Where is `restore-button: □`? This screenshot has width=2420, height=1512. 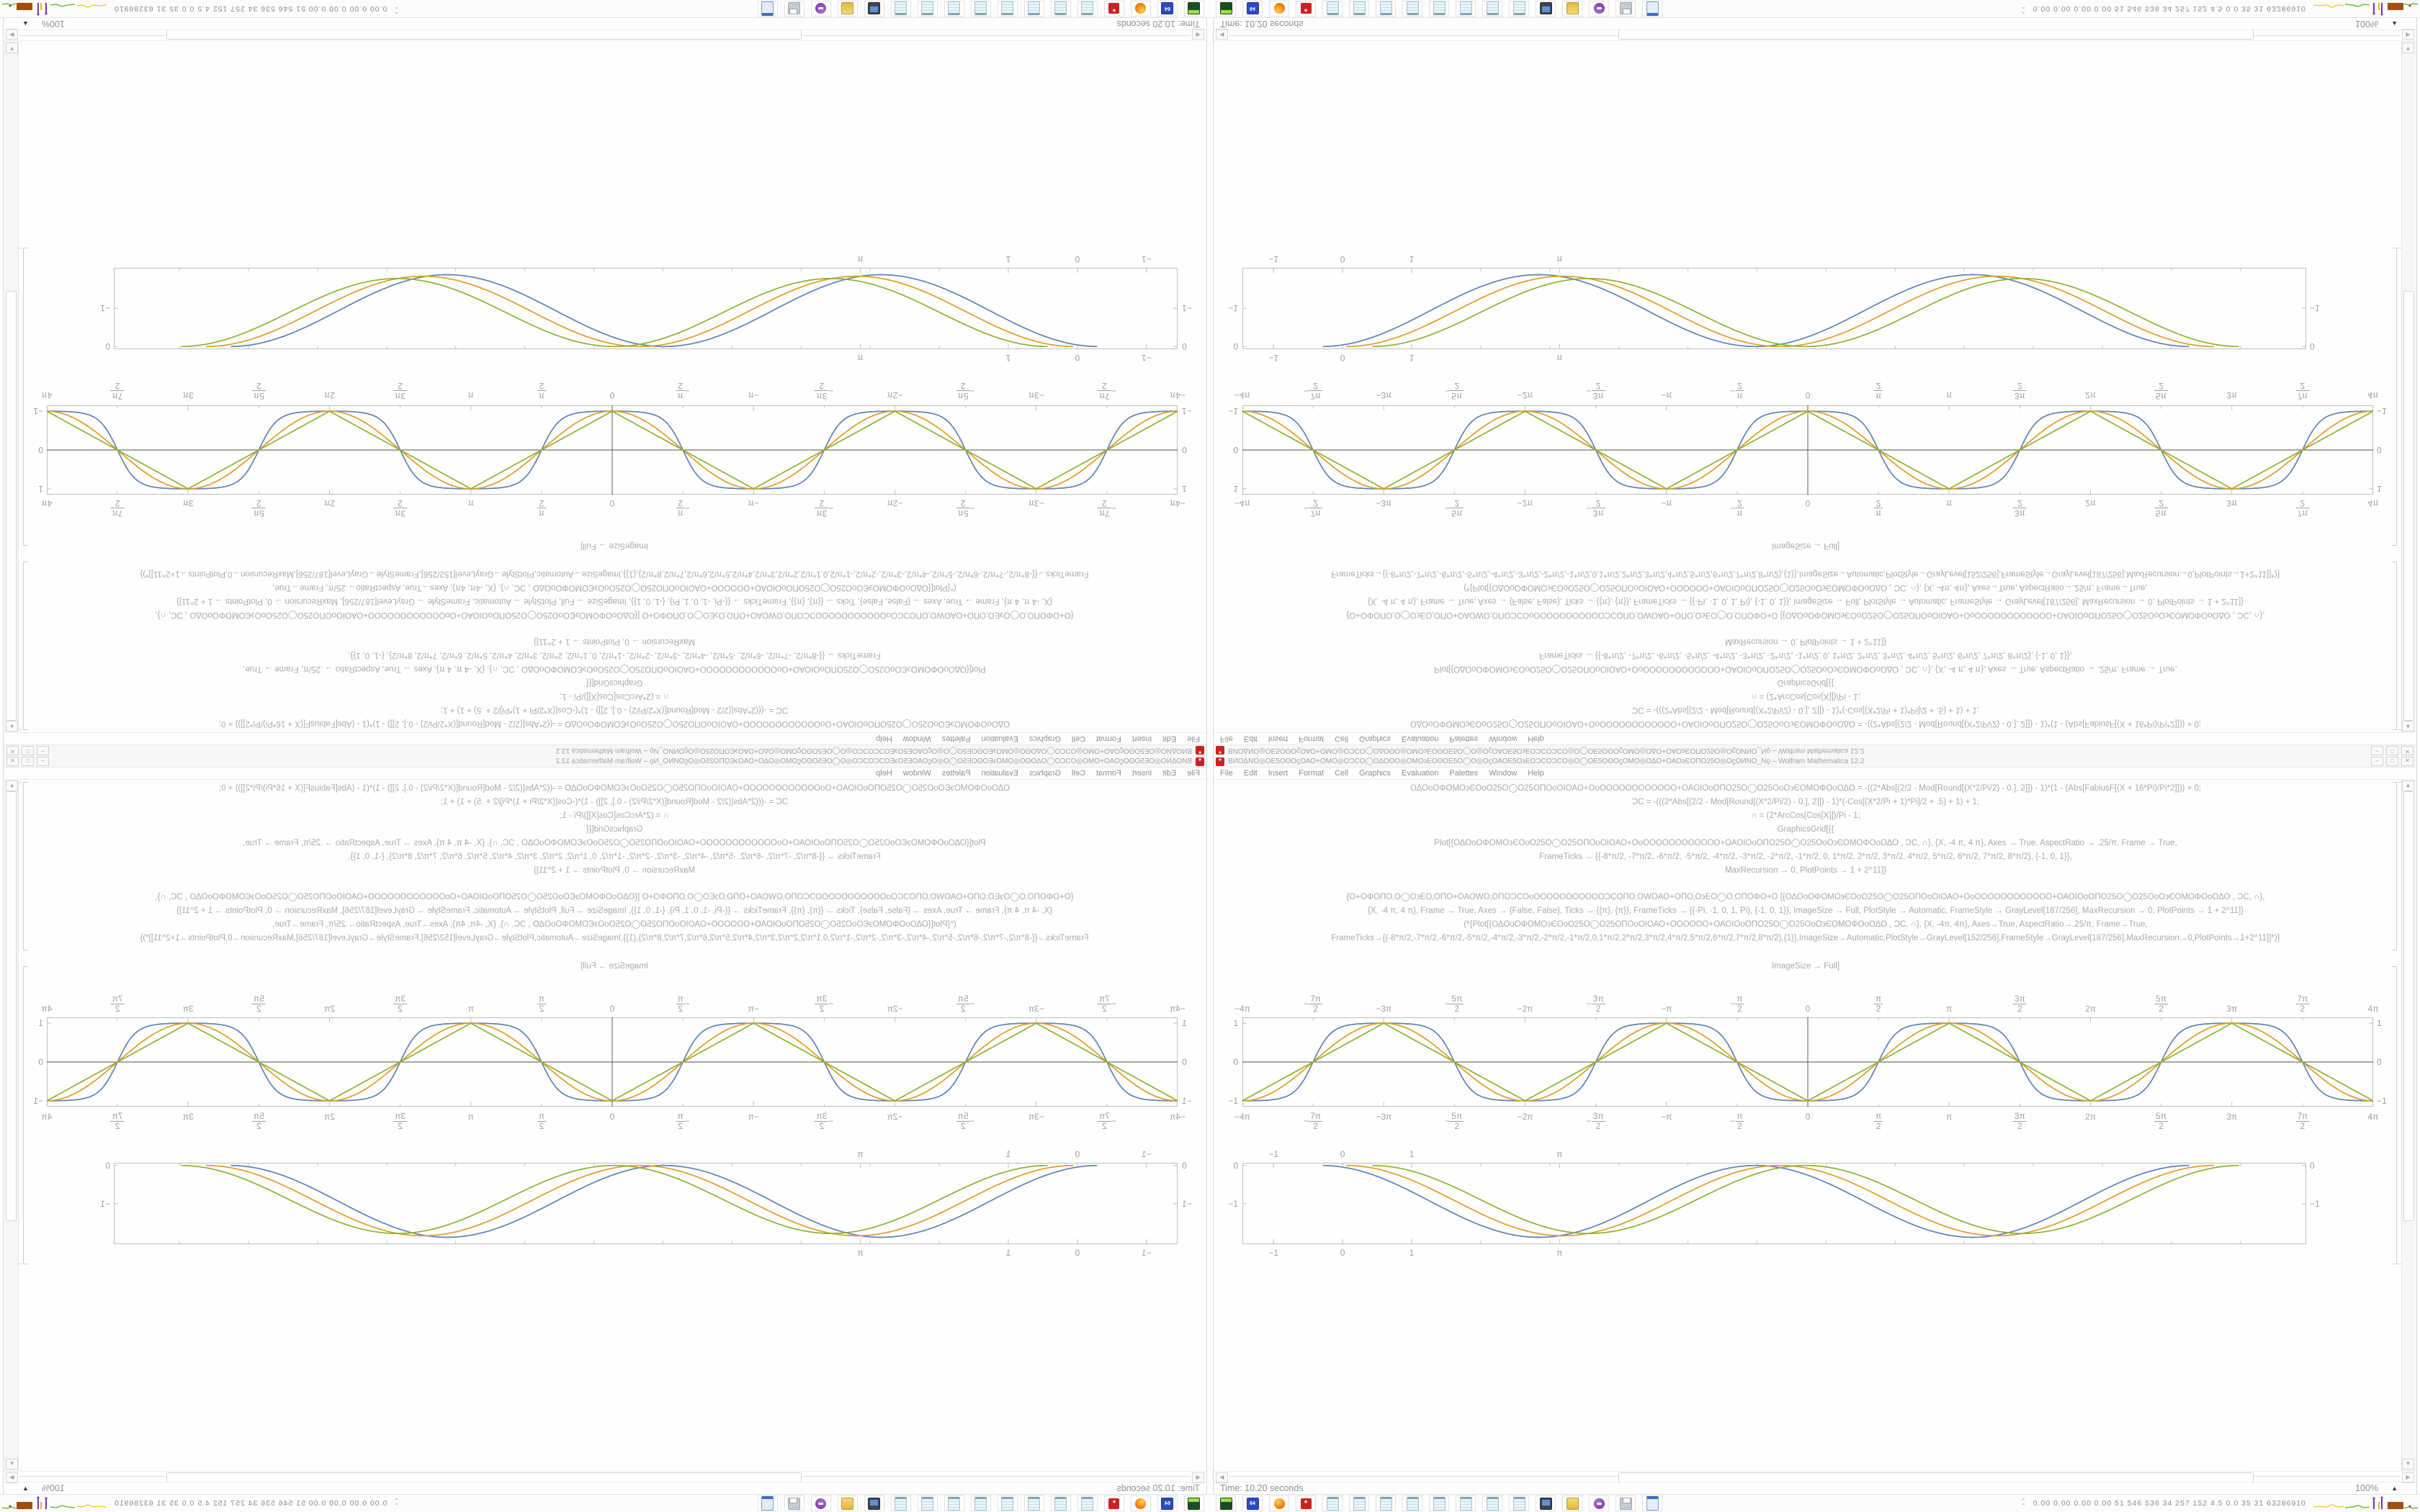 restore-button: □ is located at coordinates (2392, 761).